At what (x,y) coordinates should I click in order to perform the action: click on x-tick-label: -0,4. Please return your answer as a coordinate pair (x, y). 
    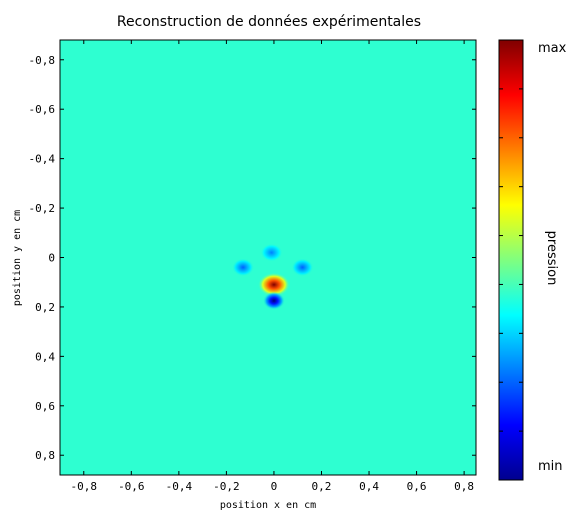
    Looking at the image, I should click on (179, 486).